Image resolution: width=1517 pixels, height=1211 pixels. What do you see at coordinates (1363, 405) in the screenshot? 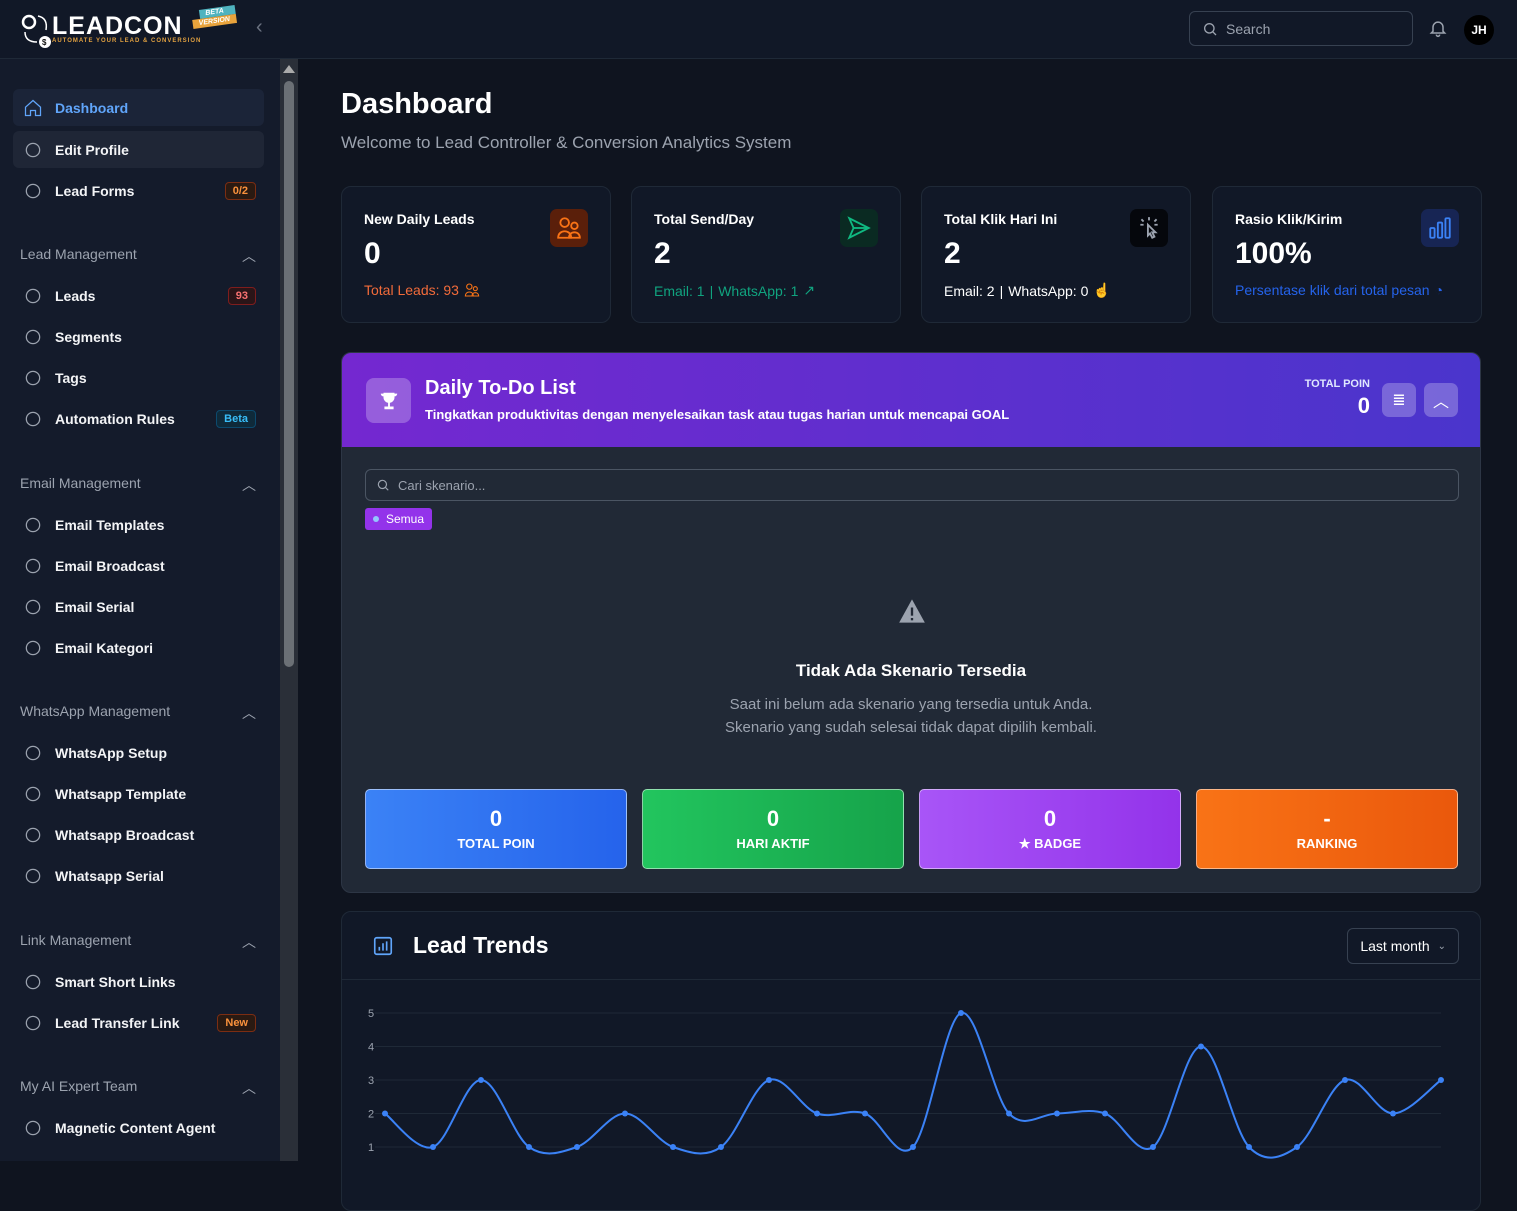
I see `total-poin-value: 0` at bounding box center [1363, 405].